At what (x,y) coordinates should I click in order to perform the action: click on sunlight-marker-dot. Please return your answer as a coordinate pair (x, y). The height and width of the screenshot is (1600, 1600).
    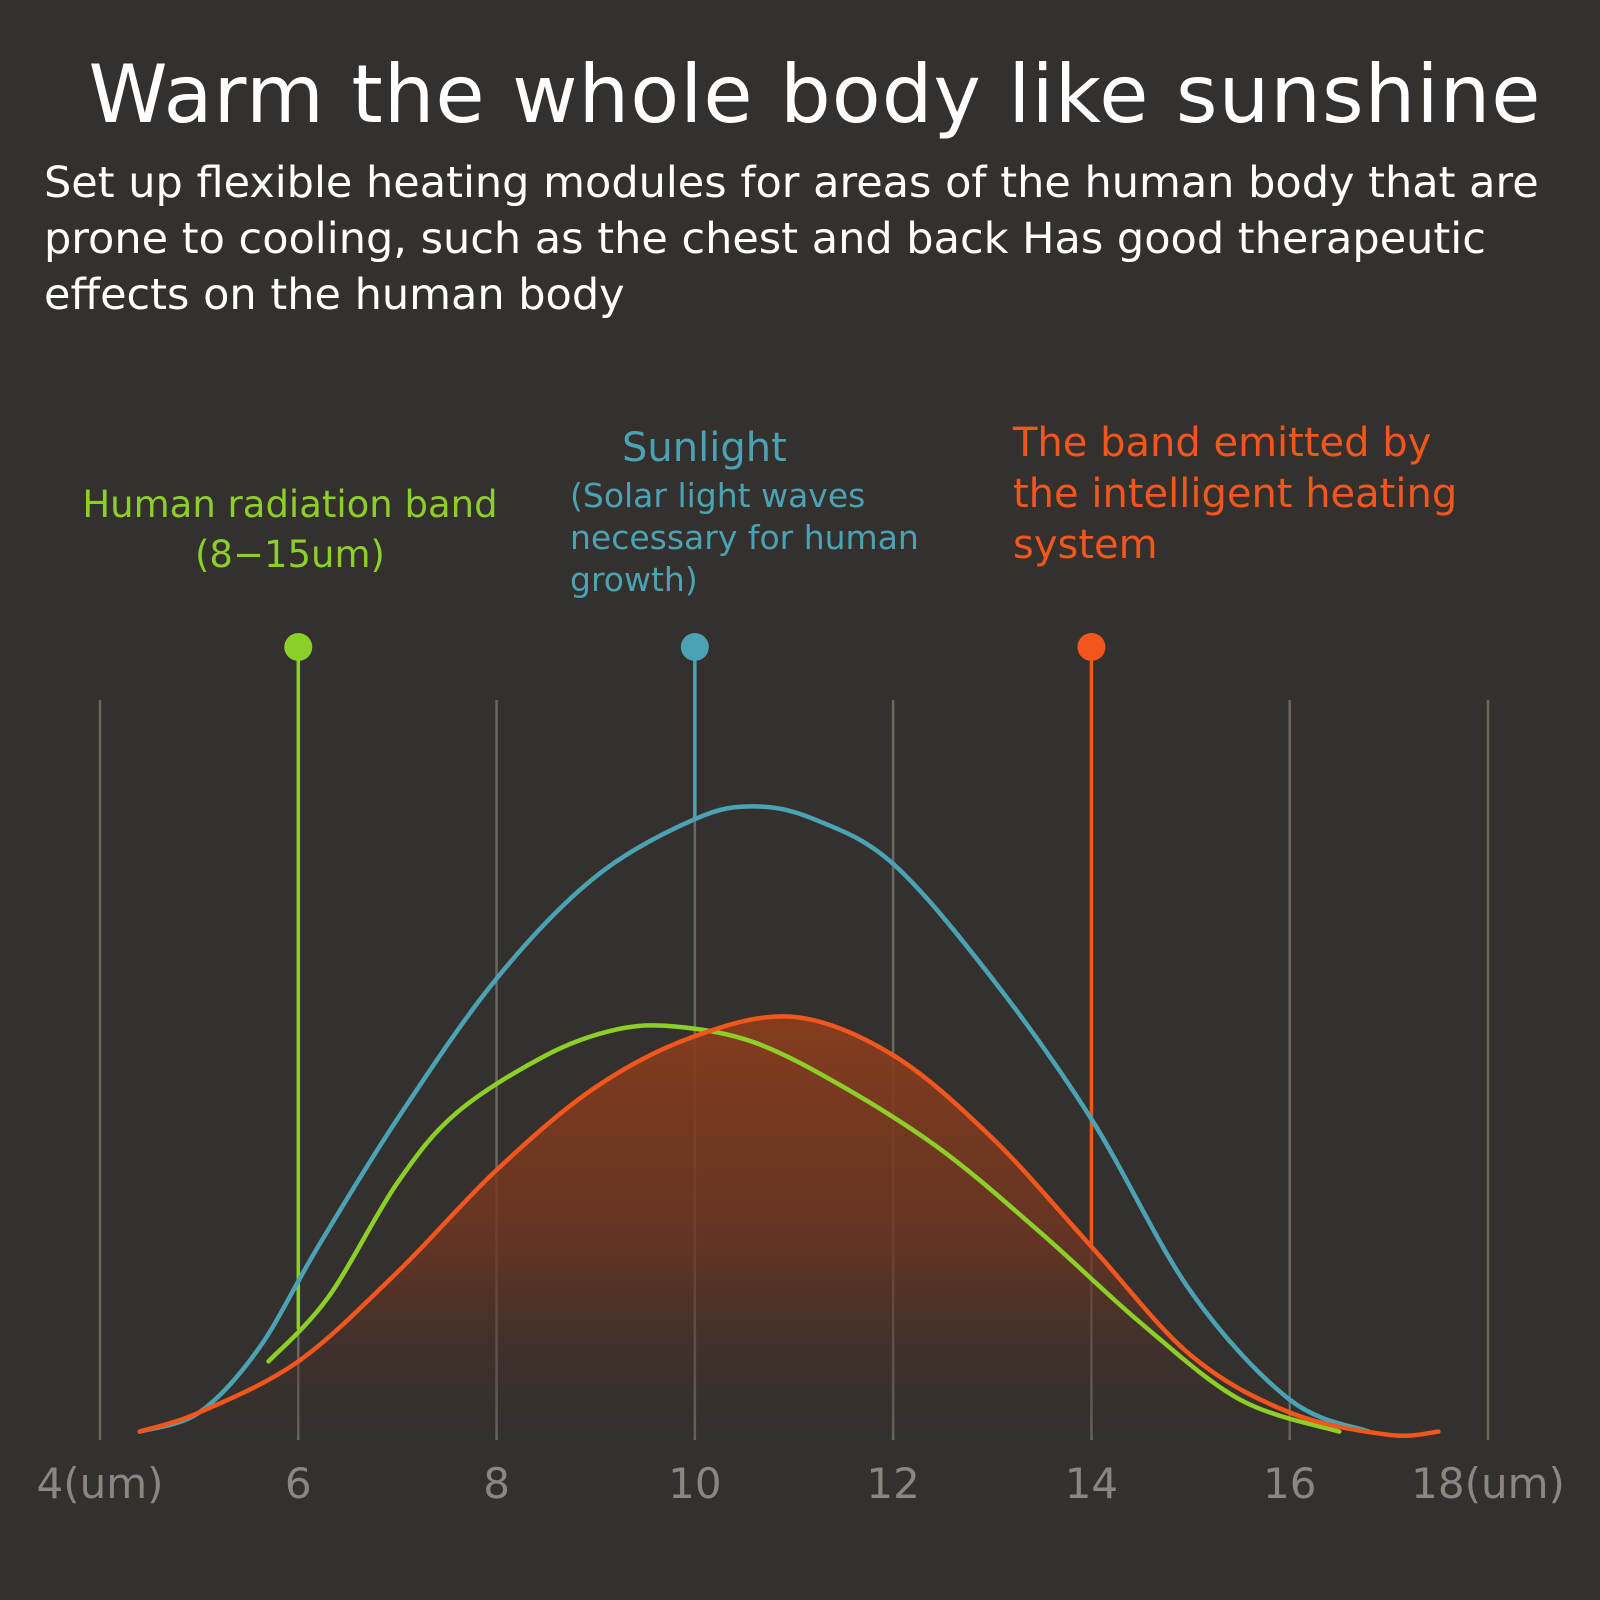
    Looking at the image, I should click on (694, 647).